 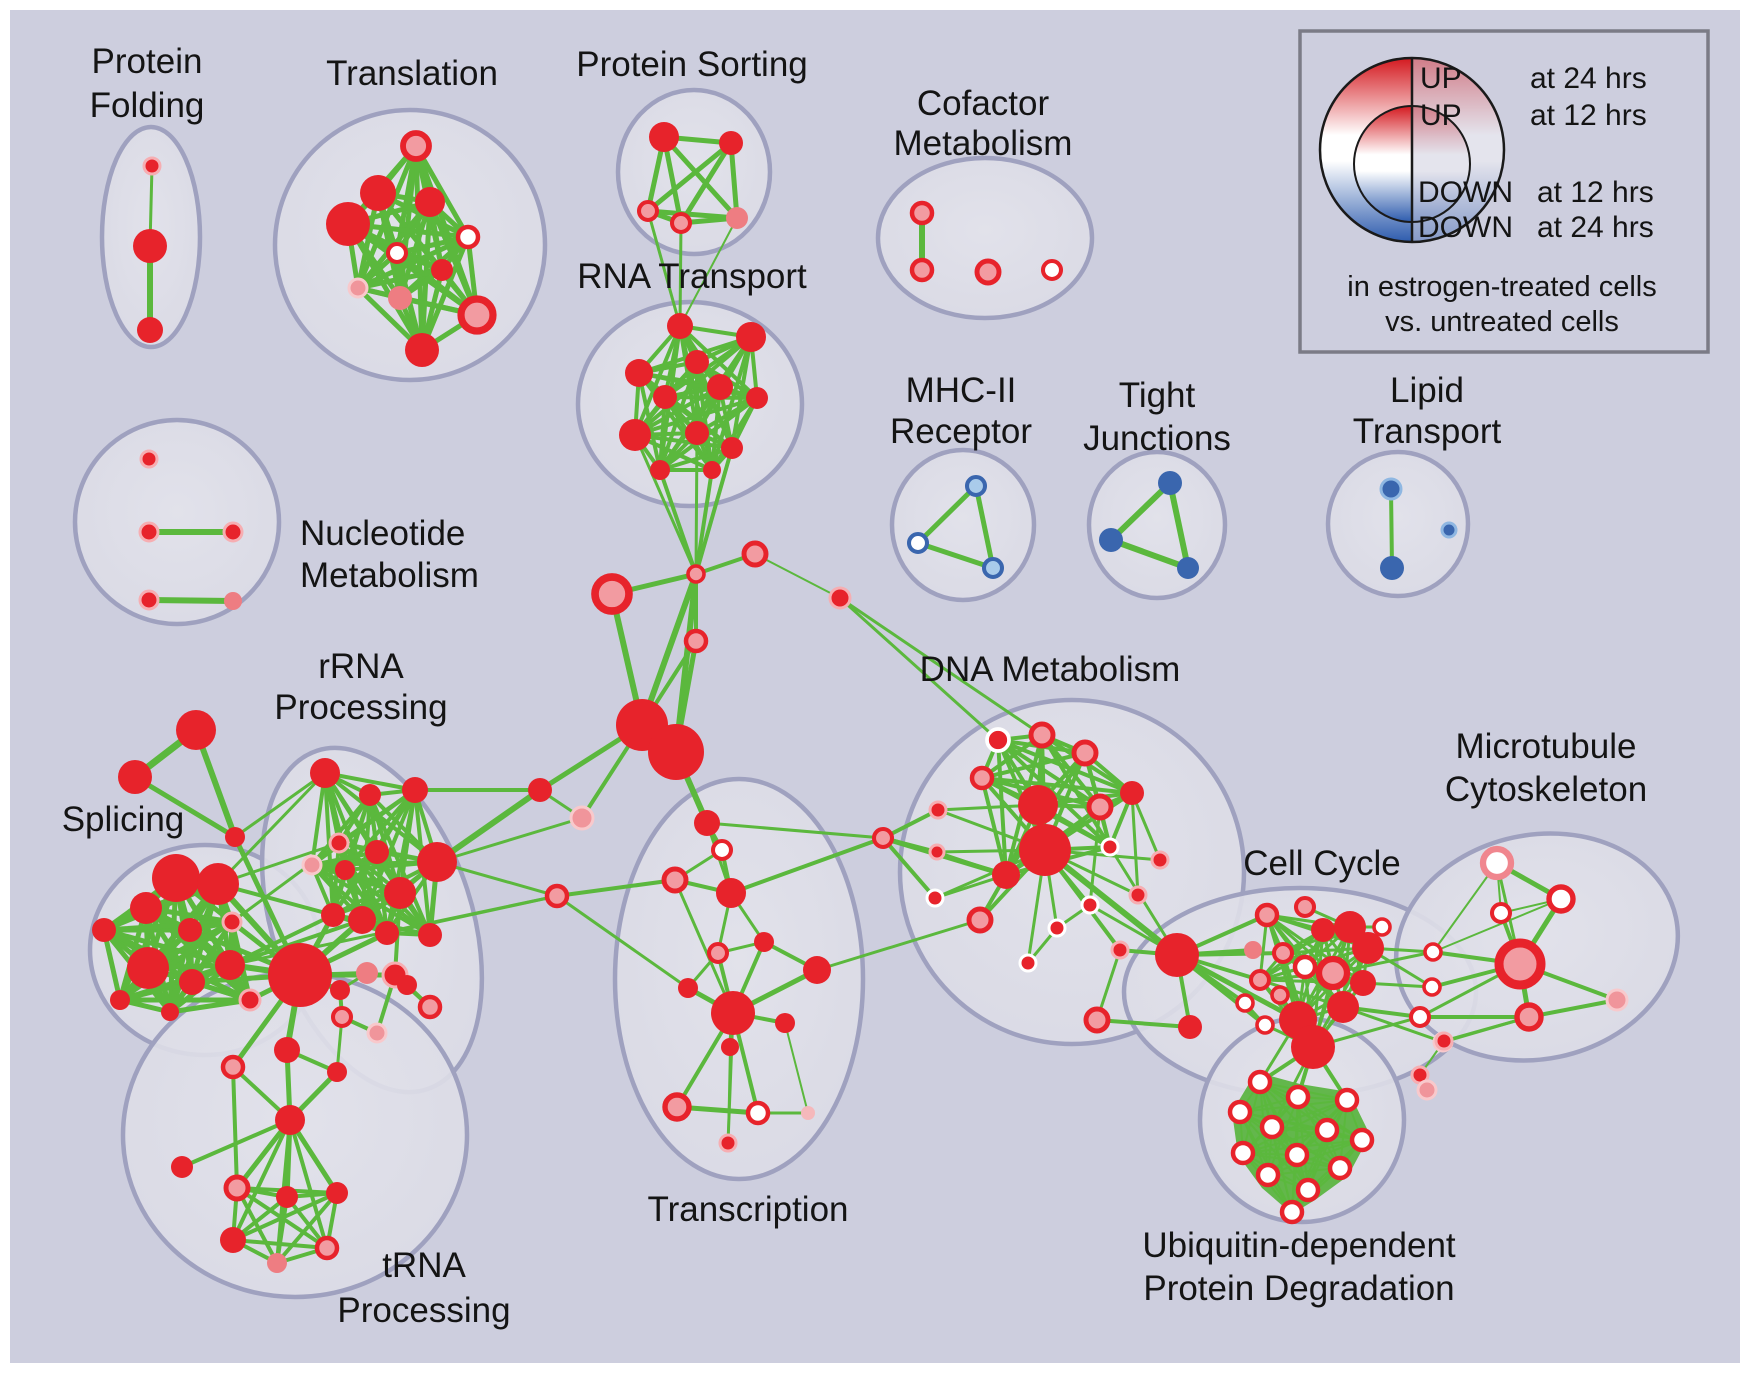 I want to click on gene-node-u7, so click(x=1362, y=1140).